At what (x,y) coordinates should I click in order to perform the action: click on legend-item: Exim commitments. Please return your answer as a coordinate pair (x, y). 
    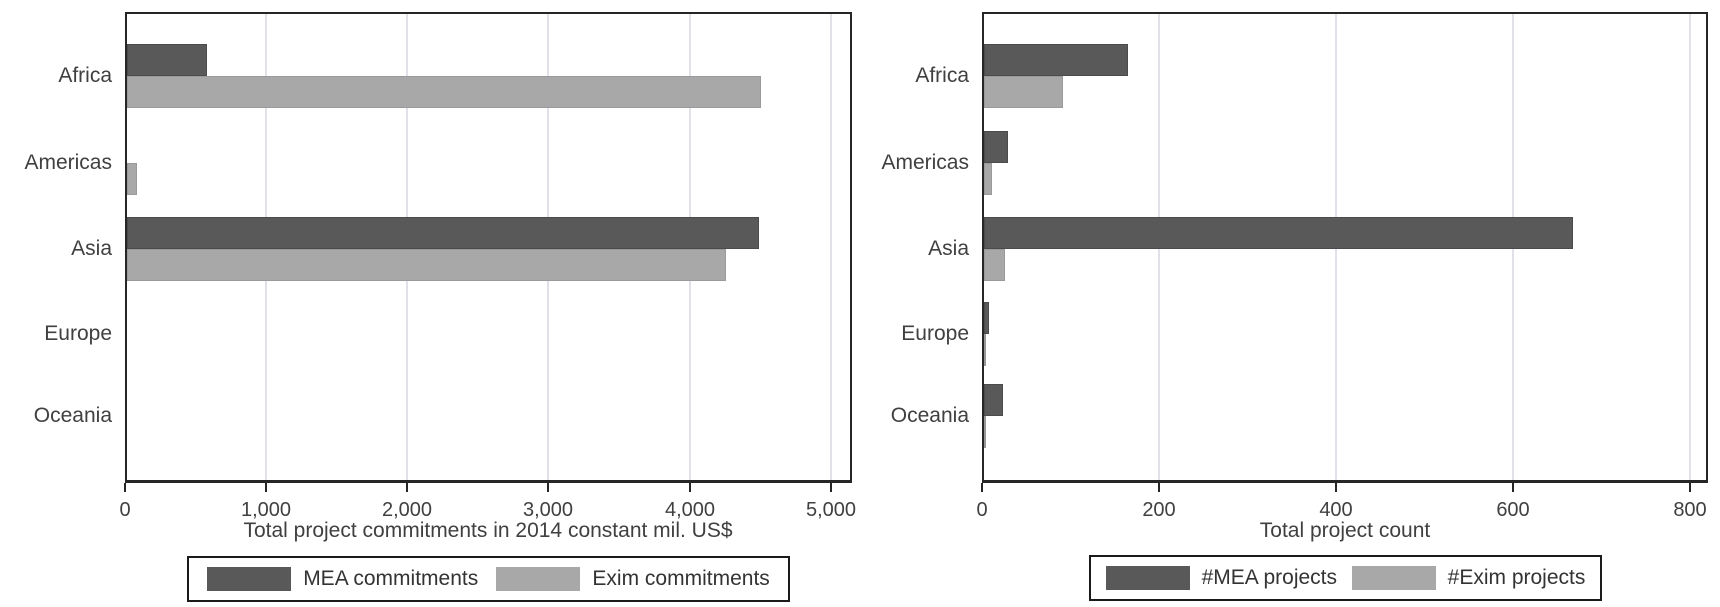
    Looking at the image, I should click on (633, 579).